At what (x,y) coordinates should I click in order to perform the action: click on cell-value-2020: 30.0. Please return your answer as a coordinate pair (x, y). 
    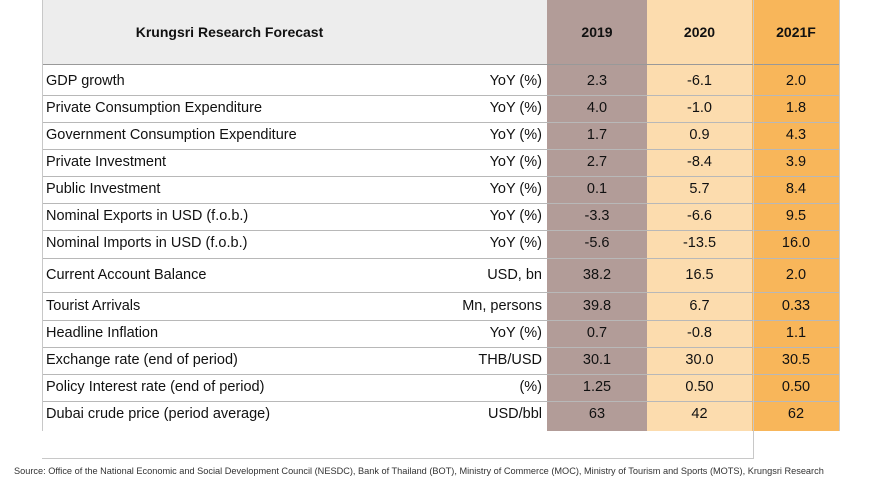
    Looking at the image, I should click on (699, 360).